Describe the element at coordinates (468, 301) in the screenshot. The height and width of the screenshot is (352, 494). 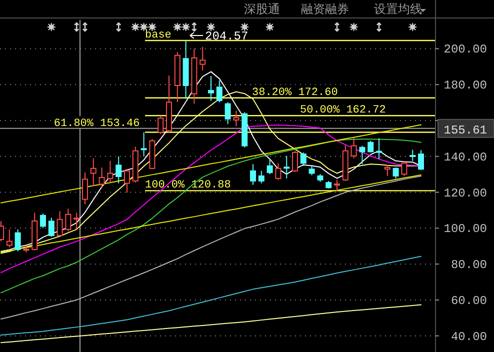
I see `y-tick-label: 60.00` at that location.